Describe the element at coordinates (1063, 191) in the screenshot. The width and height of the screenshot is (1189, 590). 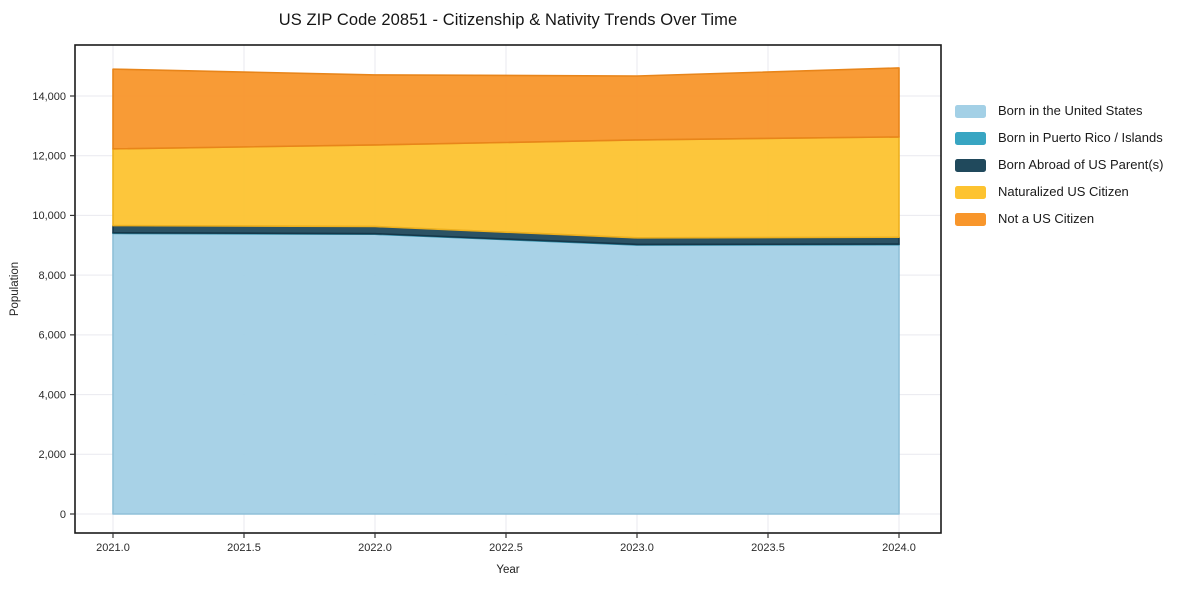
I see `legend-label: Naturalized US Citizen` at that location.